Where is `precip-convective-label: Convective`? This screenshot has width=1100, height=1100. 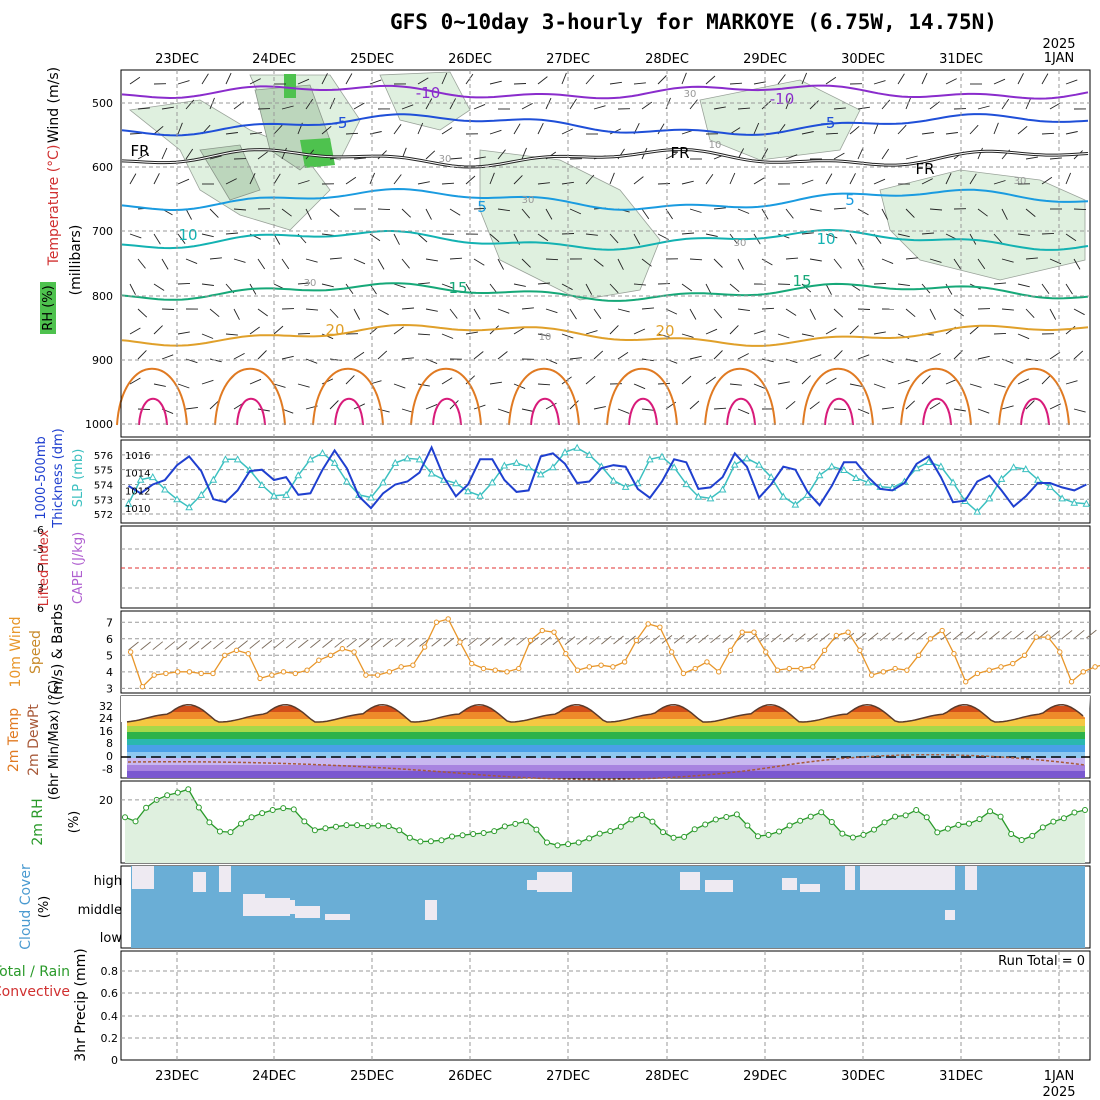
precip-convective-label: Convective is located at coordinates (35, 992).